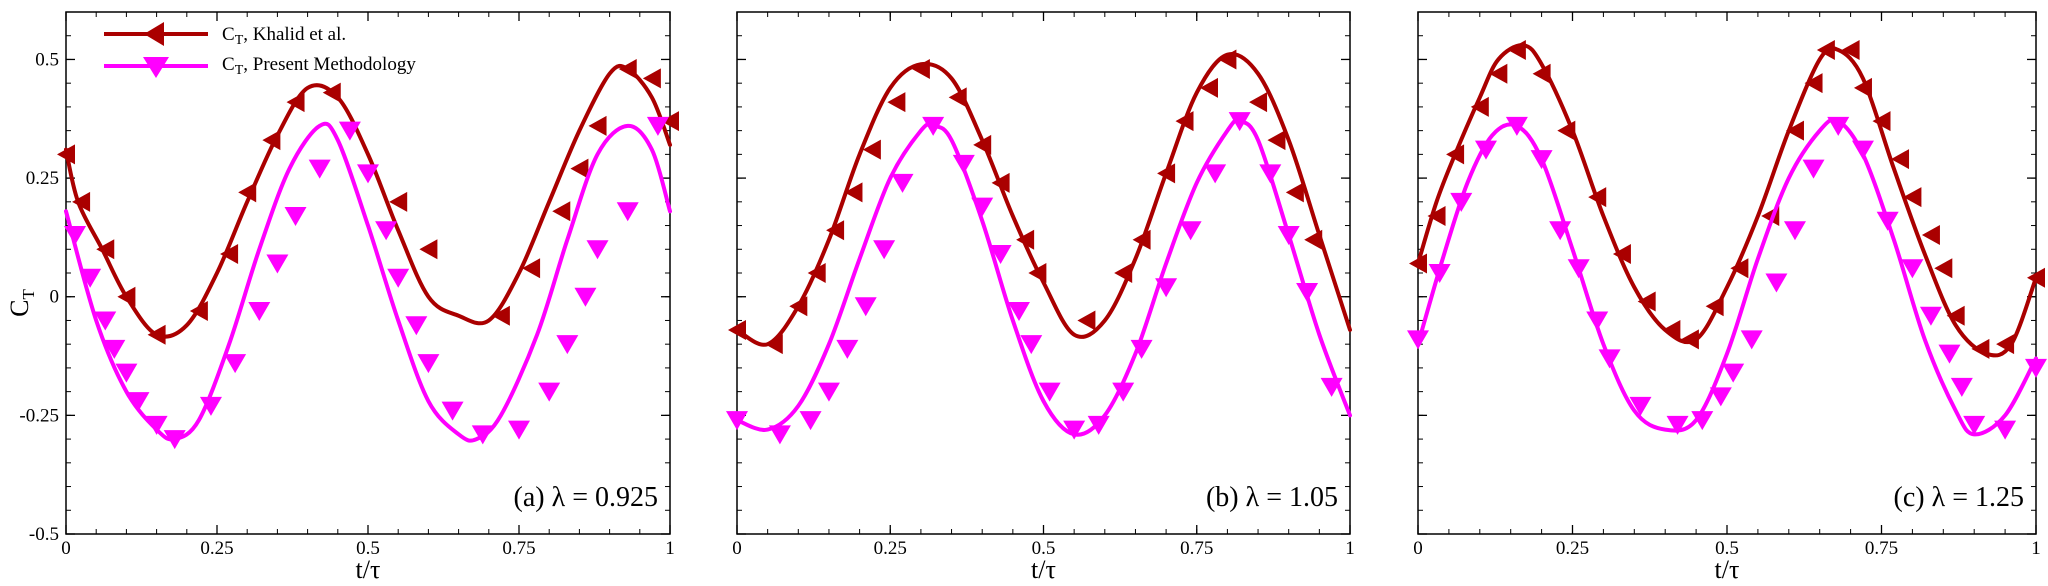 This screenshot has height=586, width=2048. What do you see at coordinates (19, 308) in the screenshot?
I see `y-axis-title-main: C` at bounding box center [19, 308].